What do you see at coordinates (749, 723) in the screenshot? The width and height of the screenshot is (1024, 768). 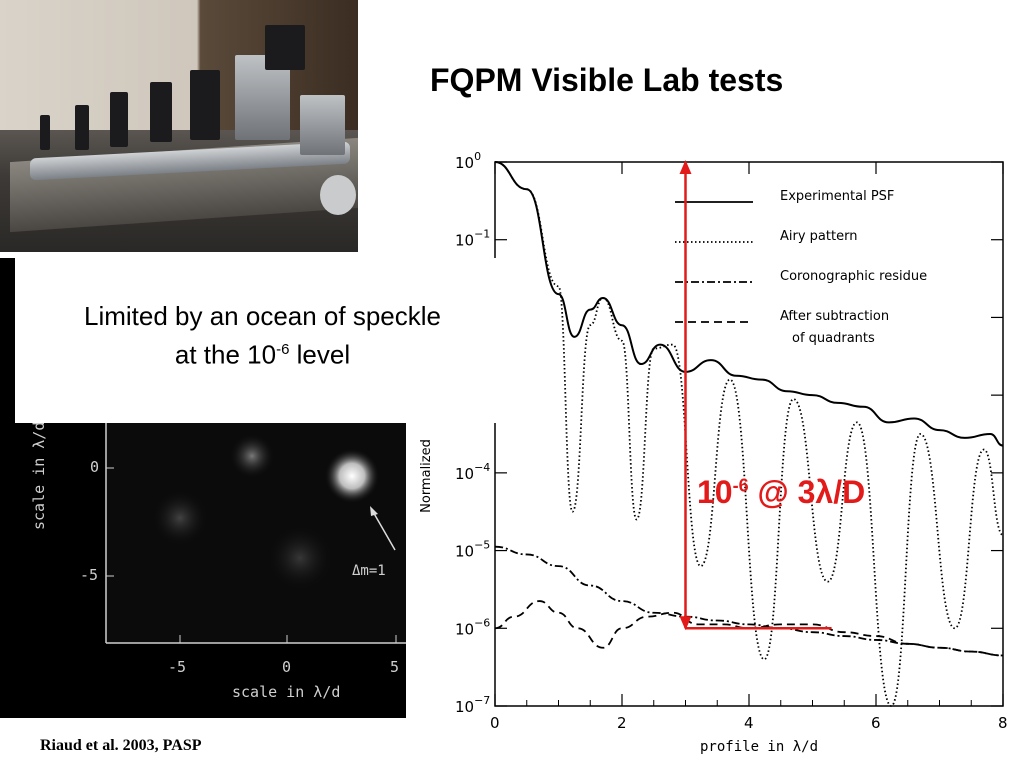 I see `x-tick-label: 4` at bounding box center [749, 723].